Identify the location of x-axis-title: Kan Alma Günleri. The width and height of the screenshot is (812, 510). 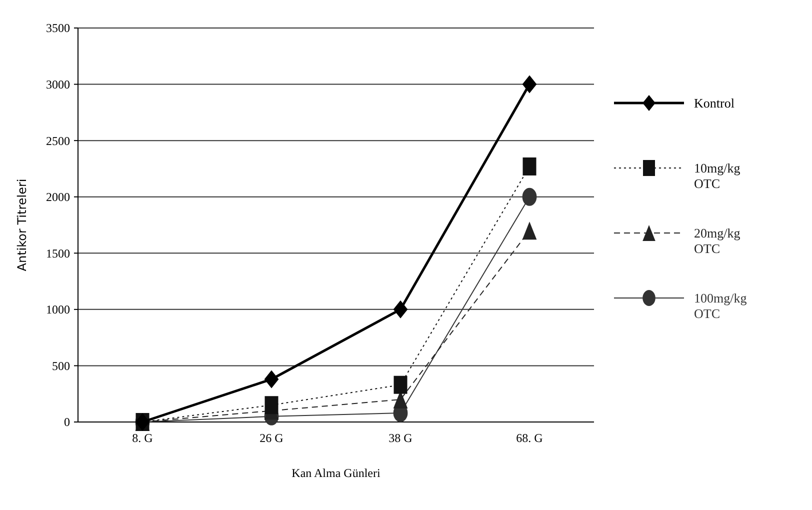
(336, 473).